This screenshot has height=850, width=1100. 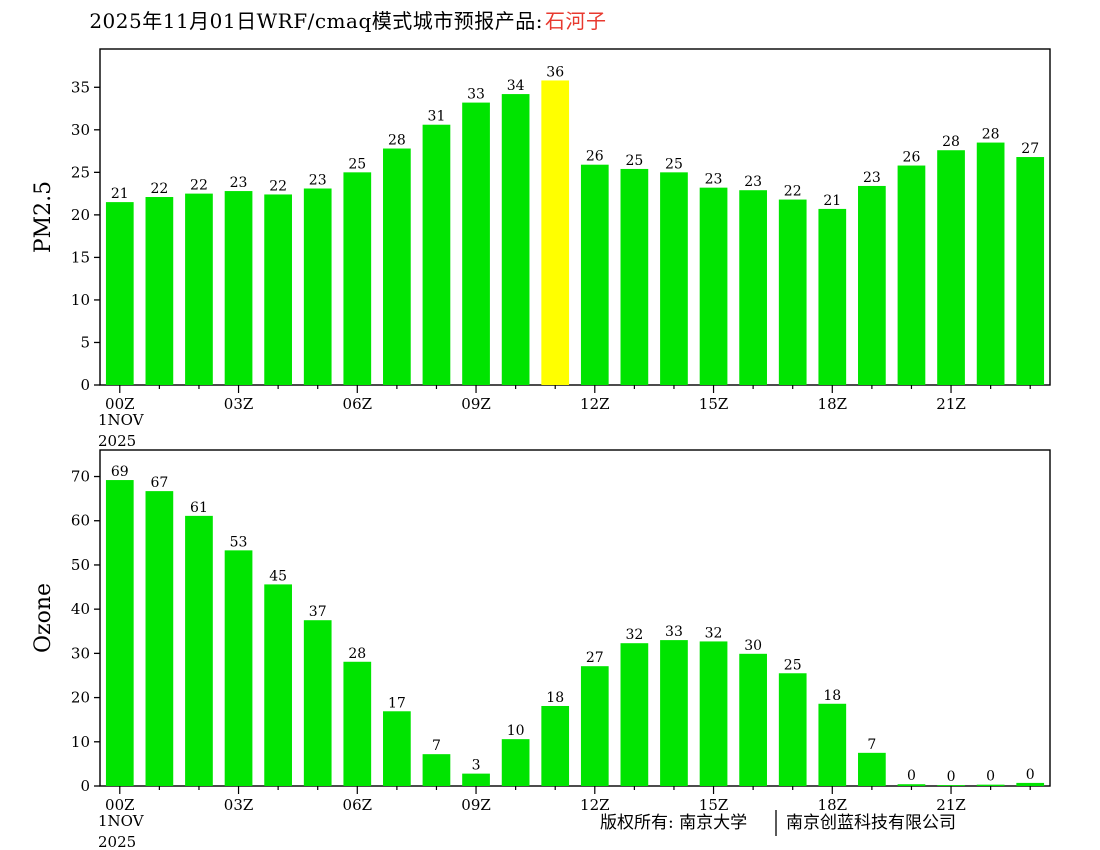 I want to click on pm25-value-label-02z: 22, so click(x=199, y=186).